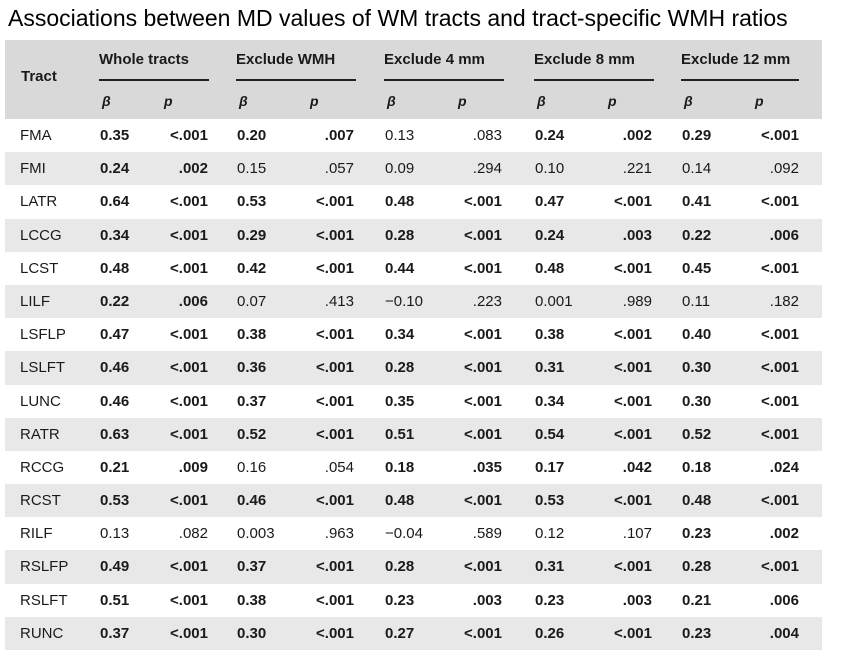 The image size is (864, 654). What do you see at coordinates (115, 467) in the screenshot?
I see `beta-value-cell: 0.21` at bounding box center [115, 467].